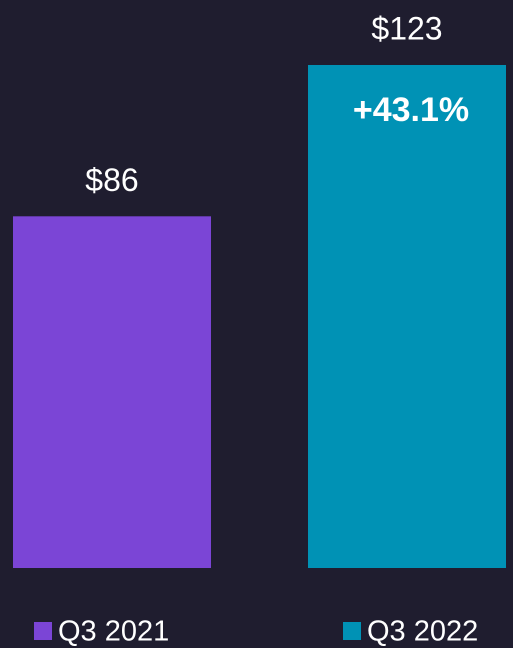 This screenshot has height=648, width=513. What do you see at coordinates (422, 632) in the screenshot?
I see `legend-label: Q3 2022` at bounding box center [422, 632].